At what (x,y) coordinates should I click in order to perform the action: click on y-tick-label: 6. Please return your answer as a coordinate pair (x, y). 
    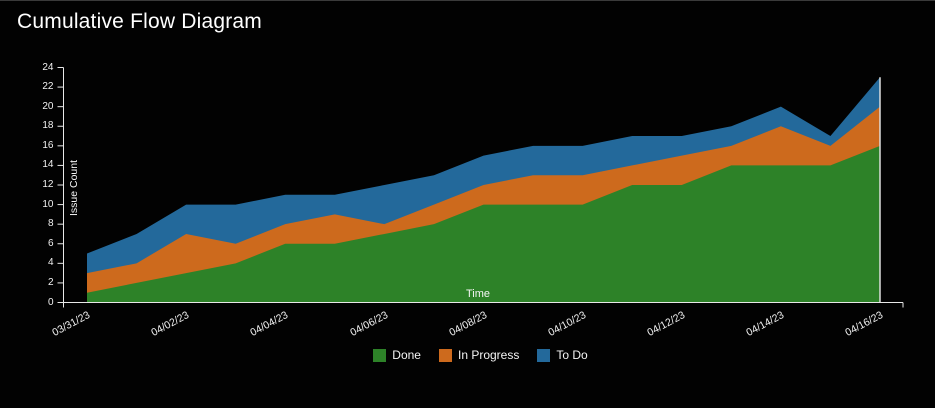
    Looking at the image, I should click on (50, 243).